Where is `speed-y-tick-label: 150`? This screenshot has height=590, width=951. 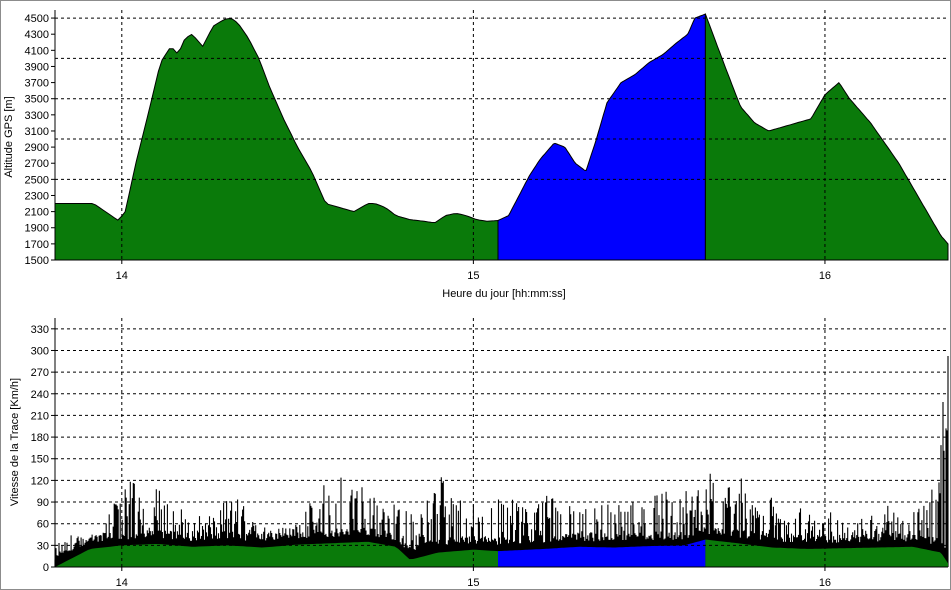 speed-y-tick-label: 150 is located at coordinates (40, 460).